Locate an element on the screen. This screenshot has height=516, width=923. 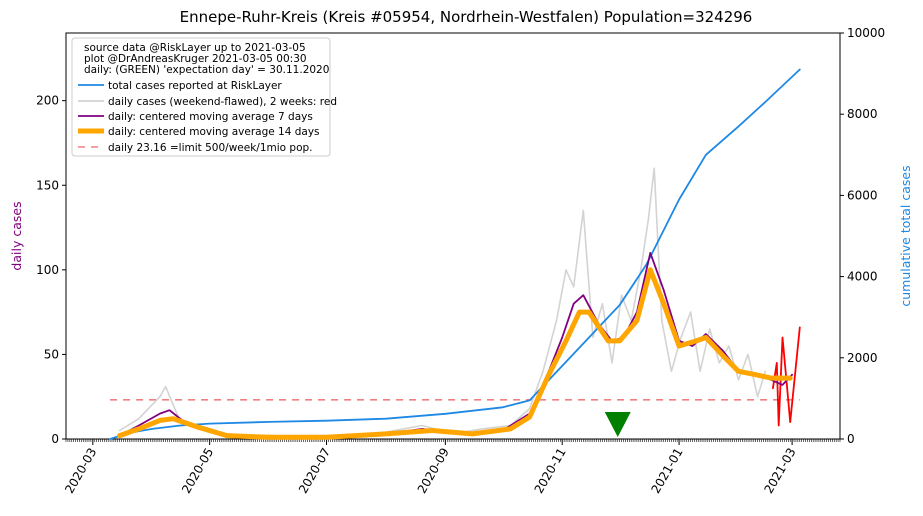
left-tick-label: 0 is located at coordinates (55, 439).